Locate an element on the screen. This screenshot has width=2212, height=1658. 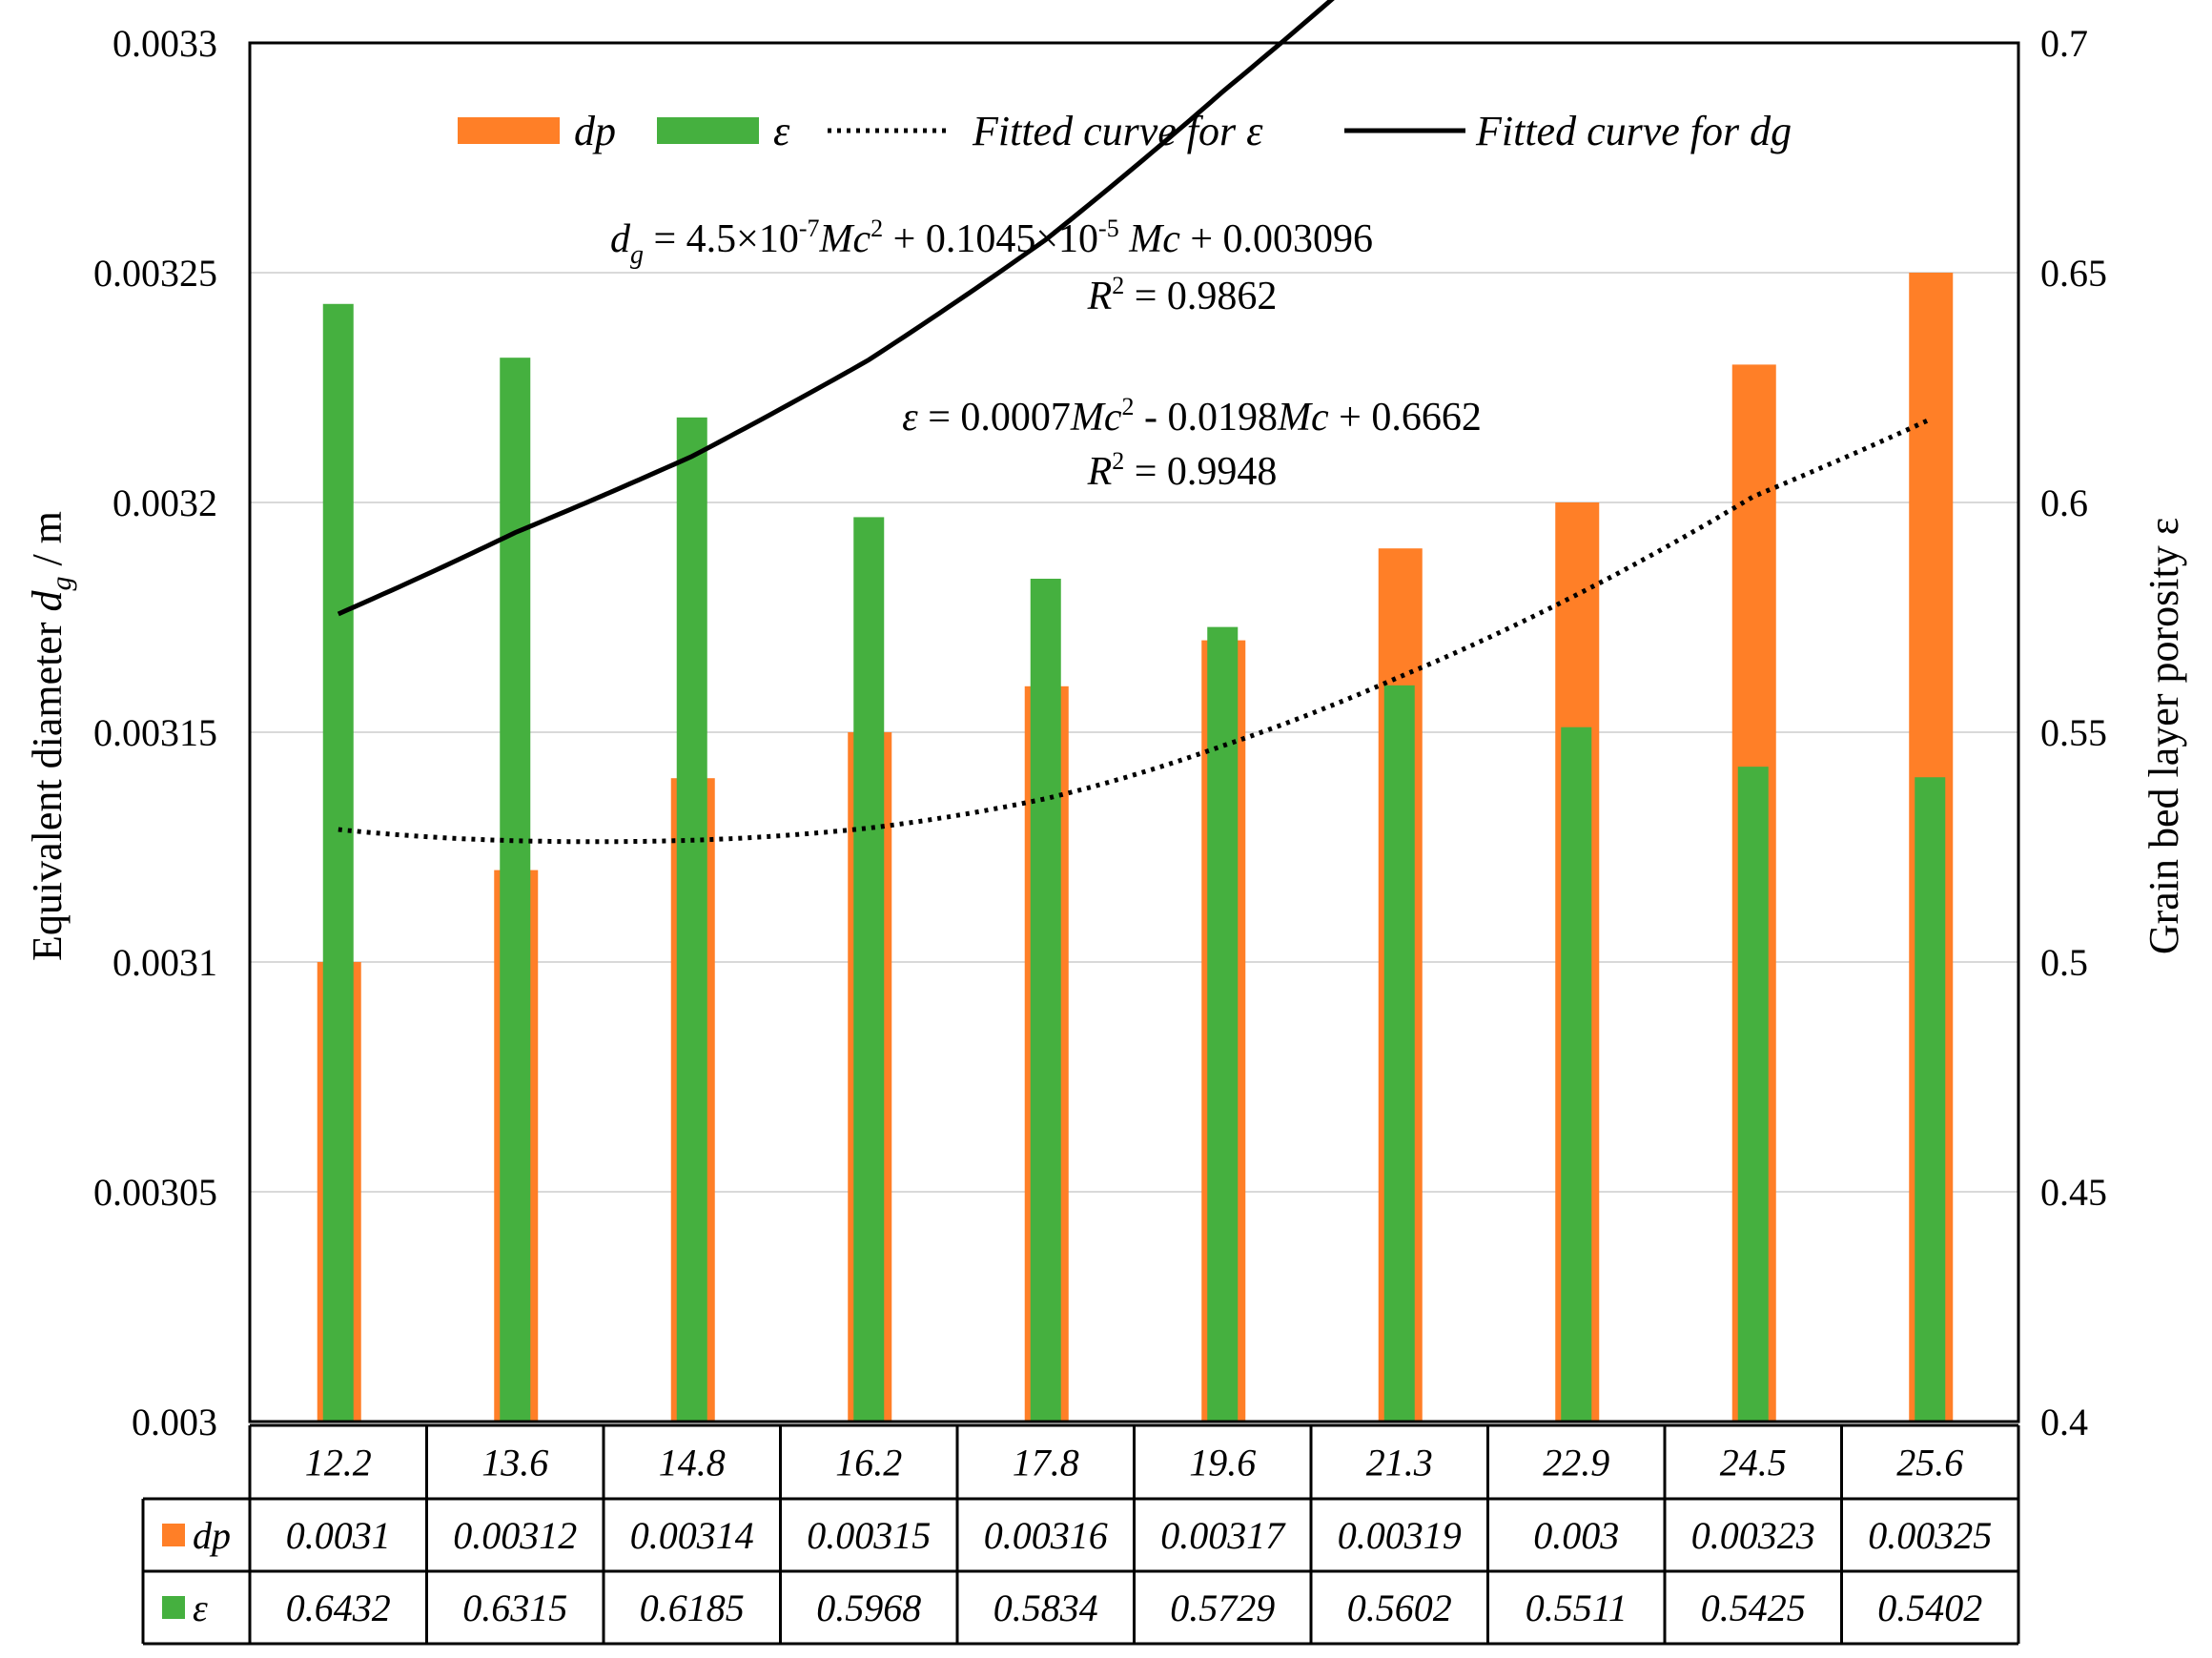
y-left-tick-label: 0.00305 is located at coordinates (155, 1192).